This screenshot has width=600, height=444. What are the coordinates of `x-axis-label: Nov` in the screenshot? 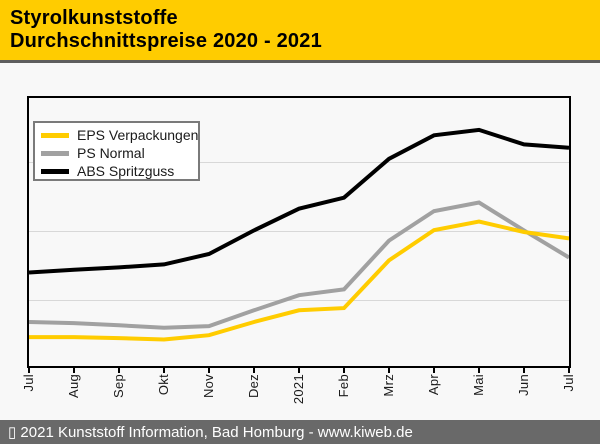 It's located at (208, 386).